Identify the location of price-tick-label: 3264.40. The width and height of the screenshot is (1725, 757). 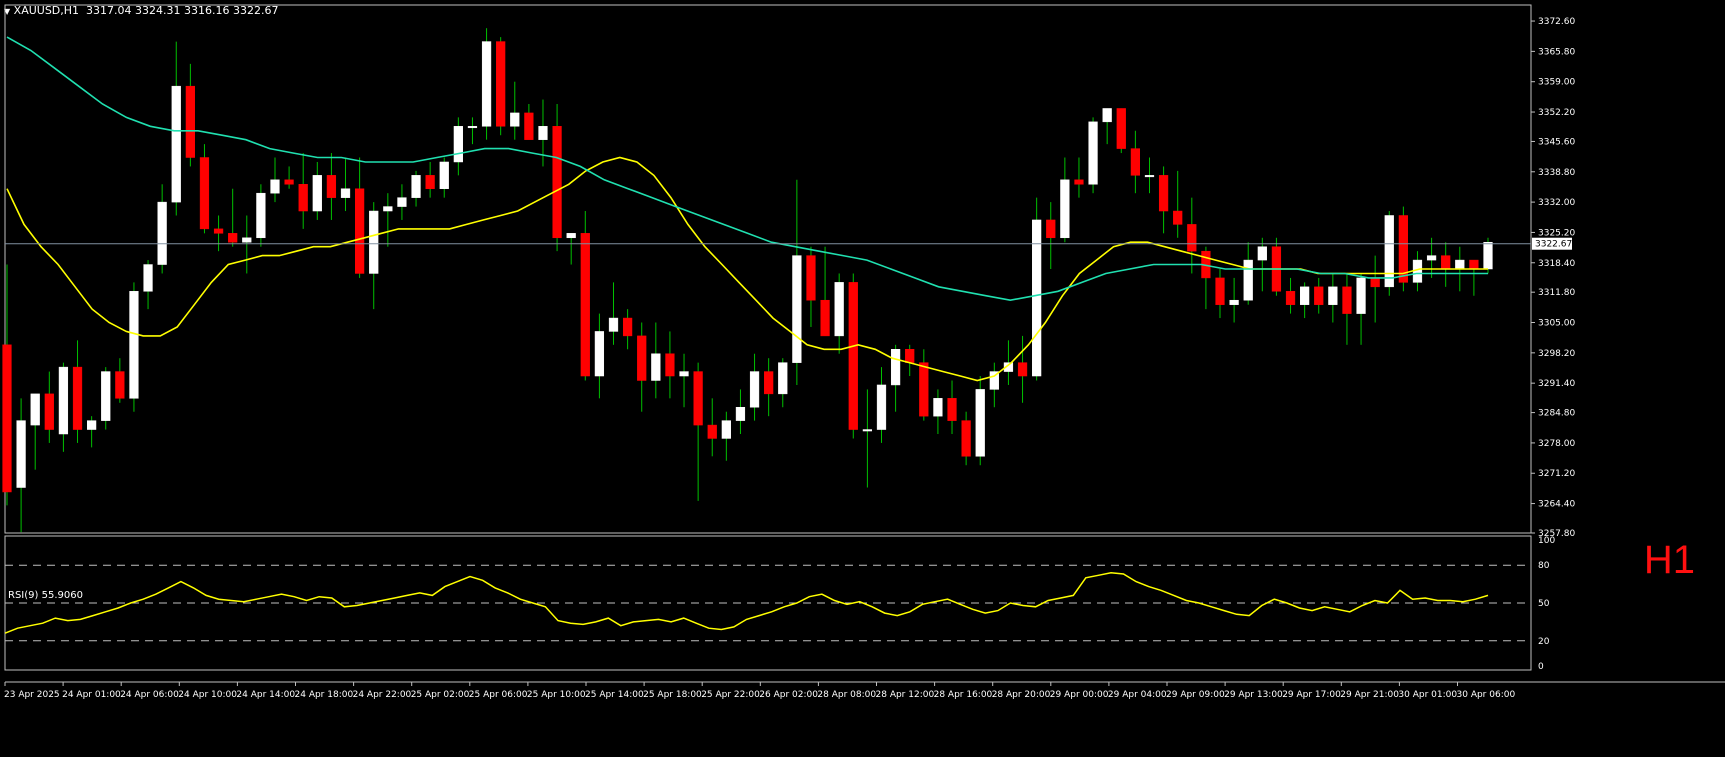
(1556, 505).